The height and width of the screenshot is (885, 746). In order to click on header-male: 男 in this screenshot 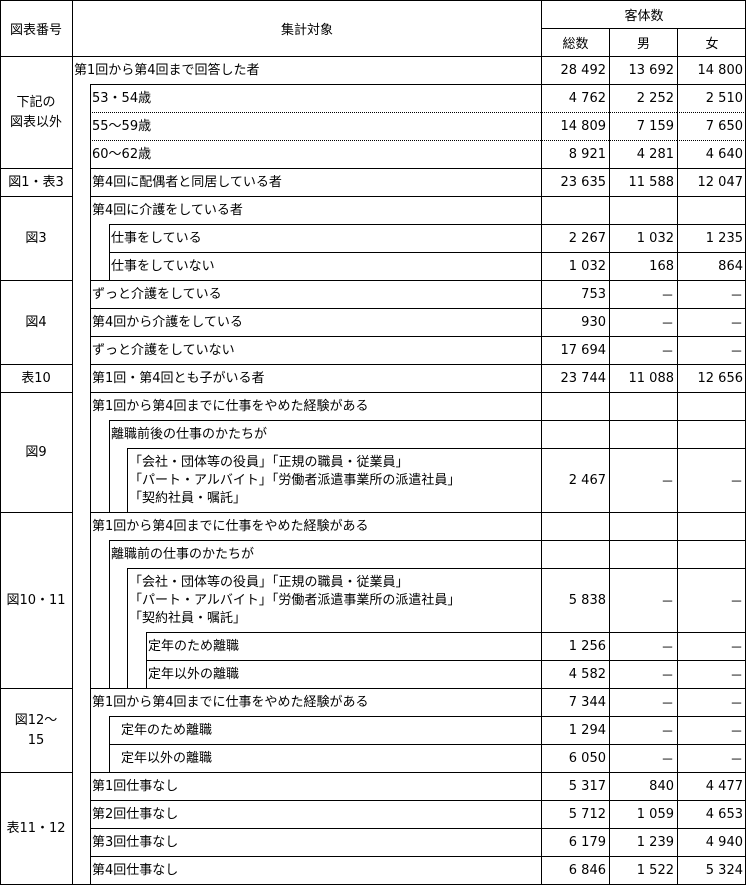, I will do `click(643, 42)`.